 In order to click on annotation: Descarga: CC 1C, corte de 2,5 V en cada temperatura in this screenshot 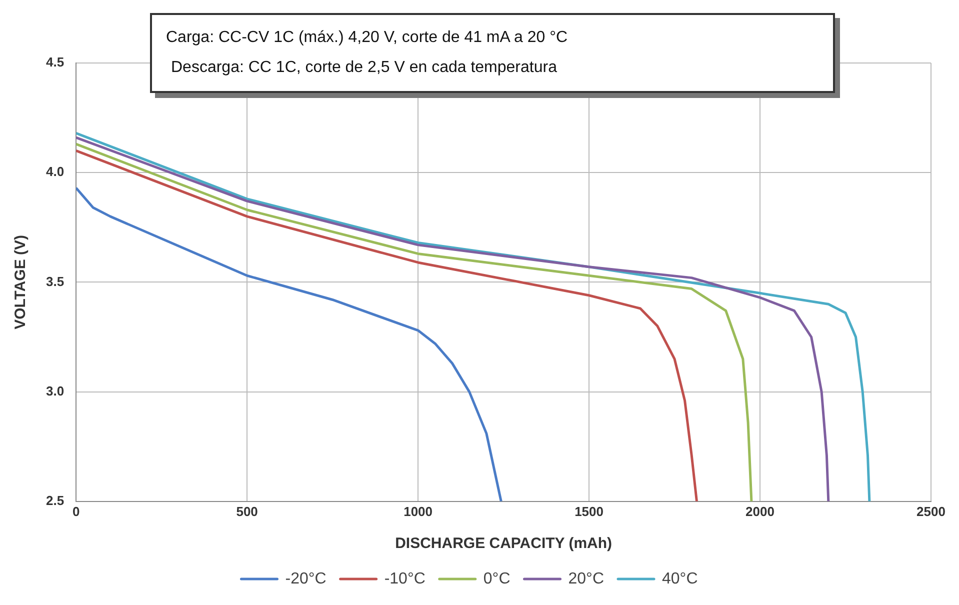, I will do `click(364, 68)`.